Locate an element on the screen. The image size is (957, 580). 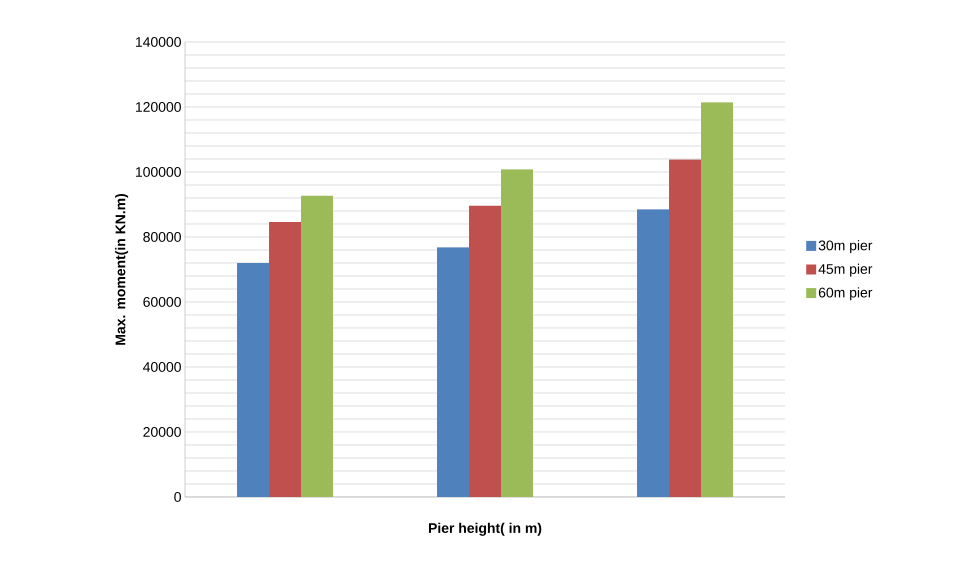
y-tick-label: 140000 is located at coordinates (158, 42).